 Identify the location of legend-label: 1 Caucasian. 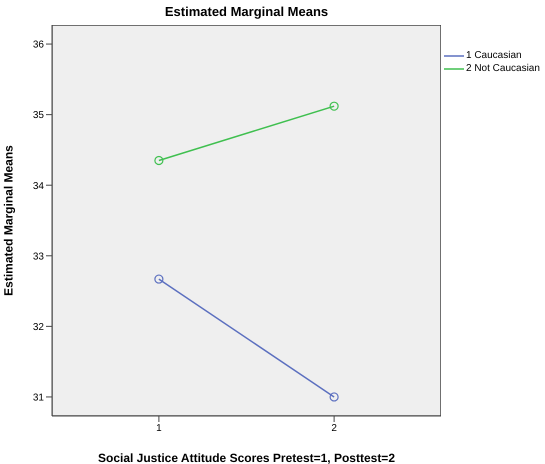
(494, 55).